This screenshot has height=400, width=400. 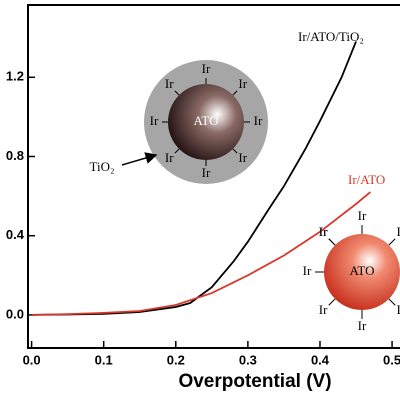 I want to click on y-tick-label: 0.4, so click(x=15, y=234).